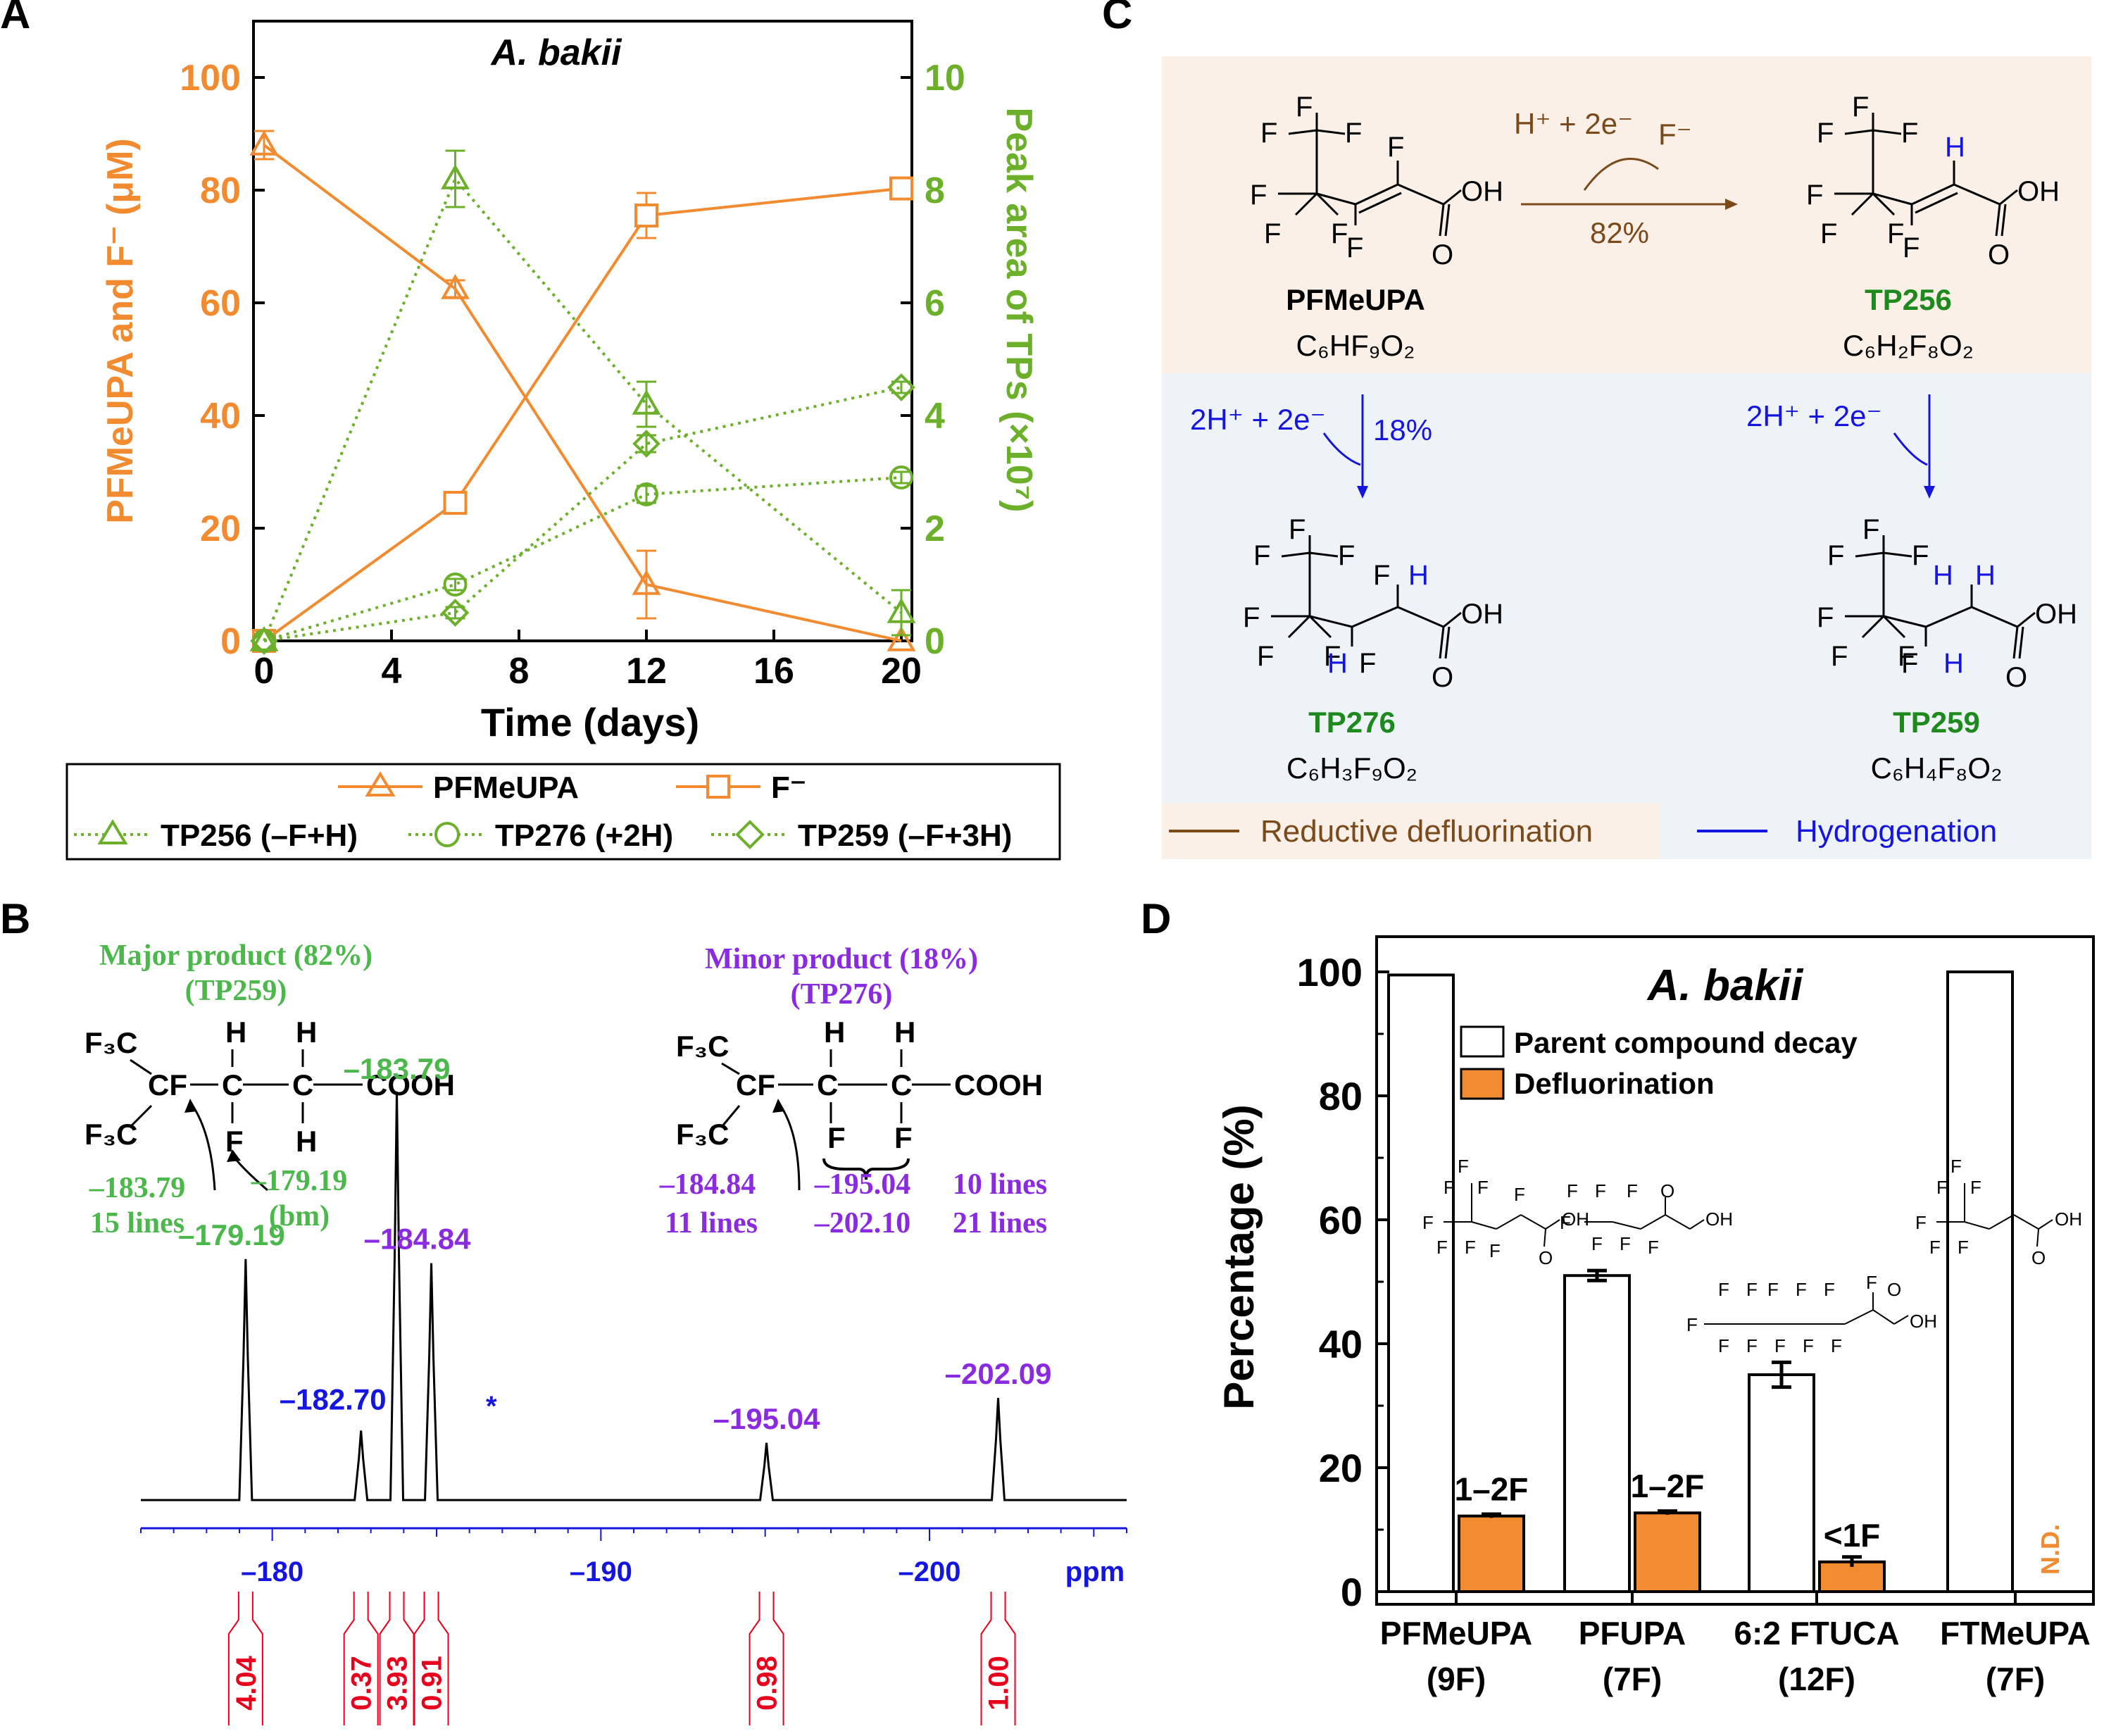 The width and height of the screenshot is (2104, 1736). What do you see at coordinates (1937, 768) in the screenshot?
I see `compound-formula-tp259: C₆H₄F₈O₂` at bounding box center [1937, 768].